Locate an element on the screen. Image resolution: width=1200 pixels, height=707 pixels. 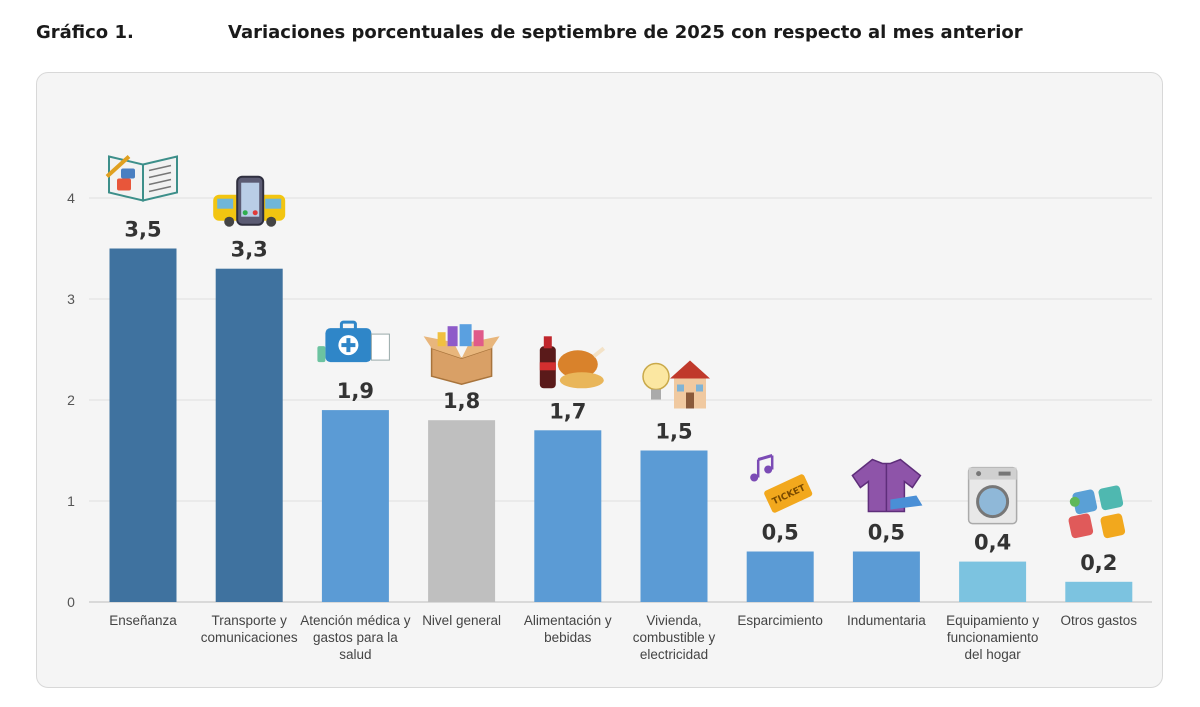
x-category-label-line: Indumentaria is located at coordinates (886, 620).